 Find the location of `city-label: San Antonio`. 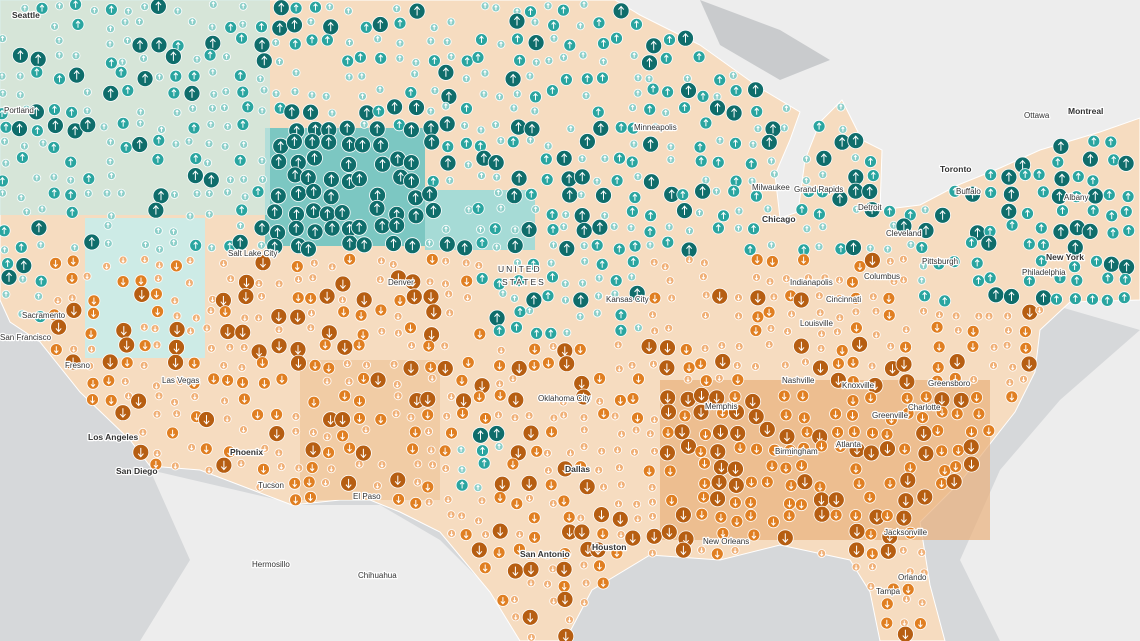

city-label: San Antonio is located at coordinates (545, 554).